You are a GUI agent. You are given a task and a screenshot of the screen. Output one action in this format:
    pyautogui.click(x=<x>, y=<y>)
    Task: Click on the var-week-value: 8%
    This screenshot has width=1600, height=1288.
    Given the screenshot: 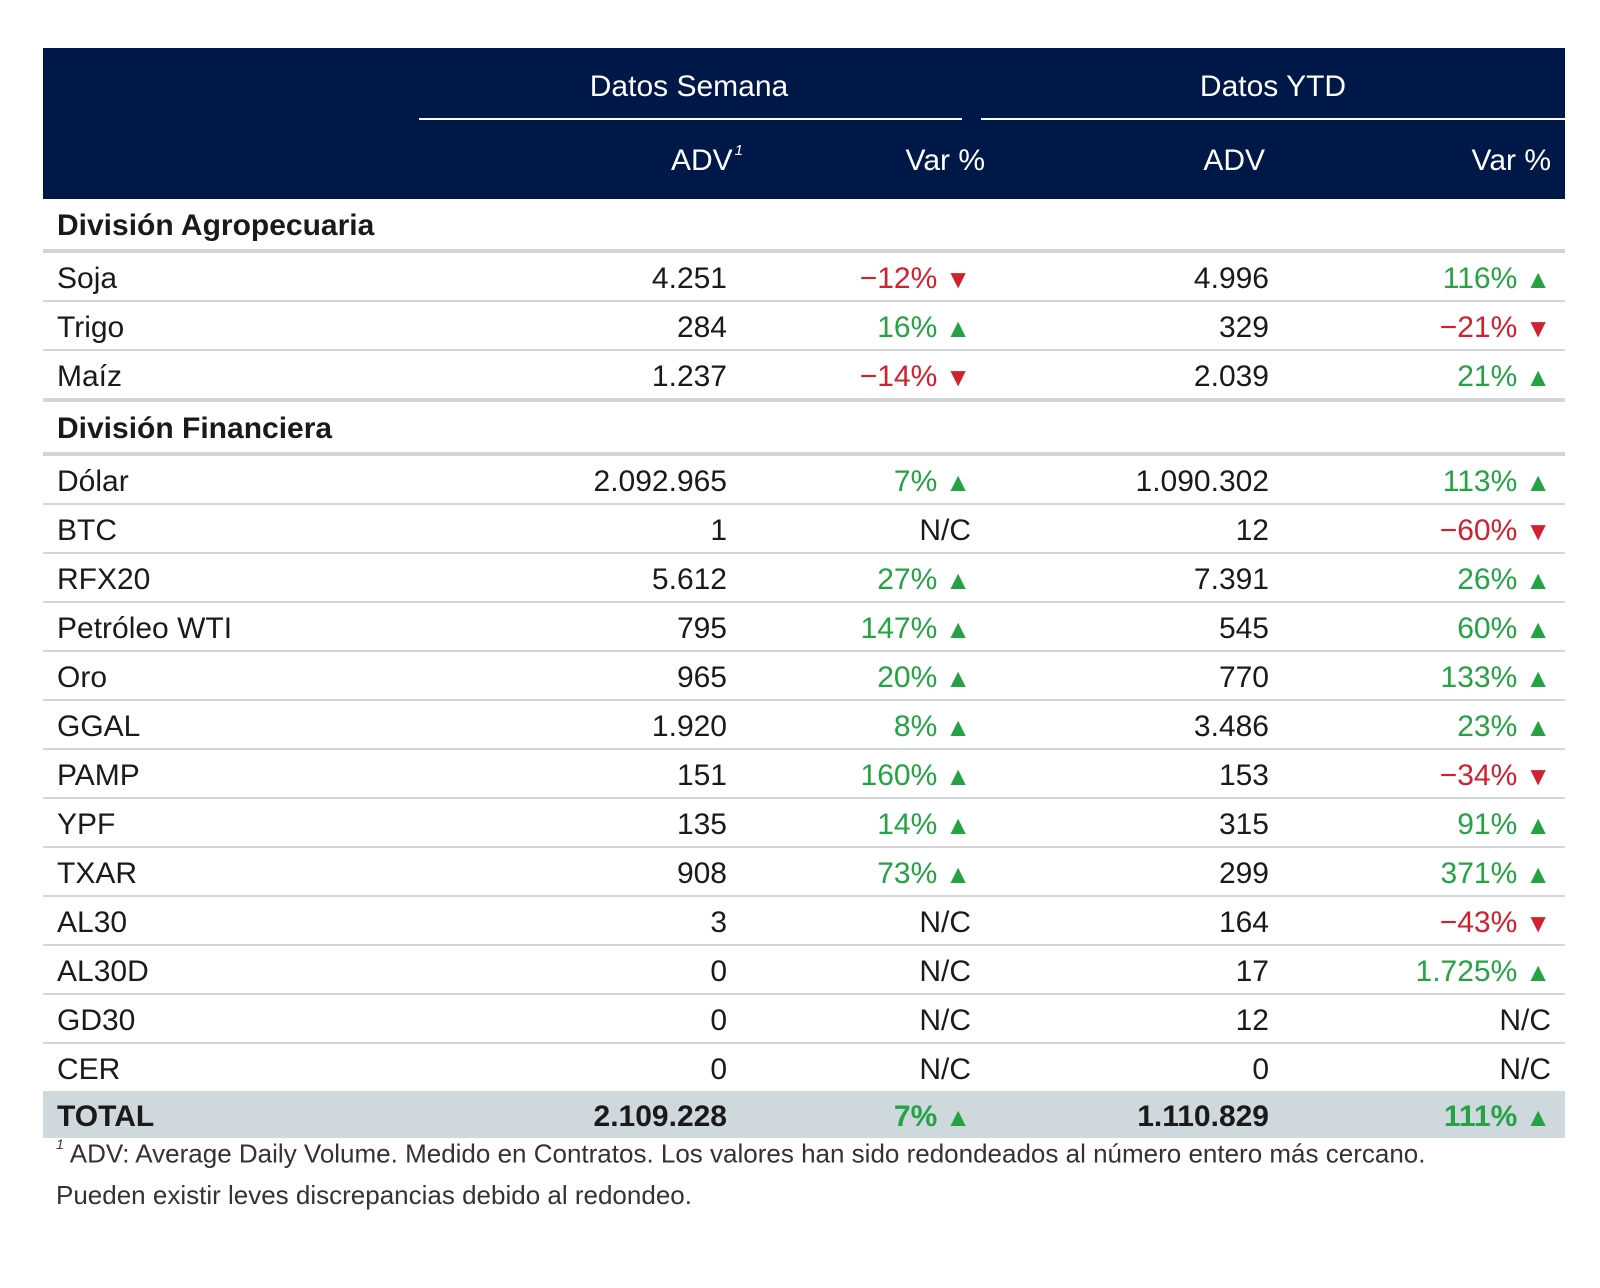 What is the action you would take?
    pyautogui.click(x=915, y=726)
    